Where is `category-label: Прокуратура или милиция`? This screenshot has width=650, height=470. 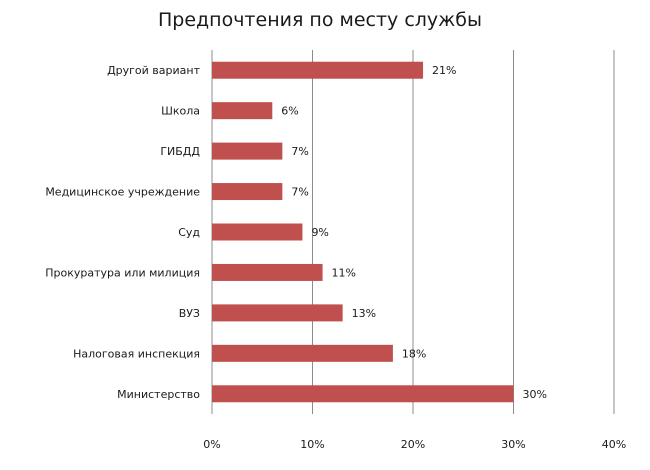
category-label: Прокуратура или милиция is located at coordinates (122, 272).